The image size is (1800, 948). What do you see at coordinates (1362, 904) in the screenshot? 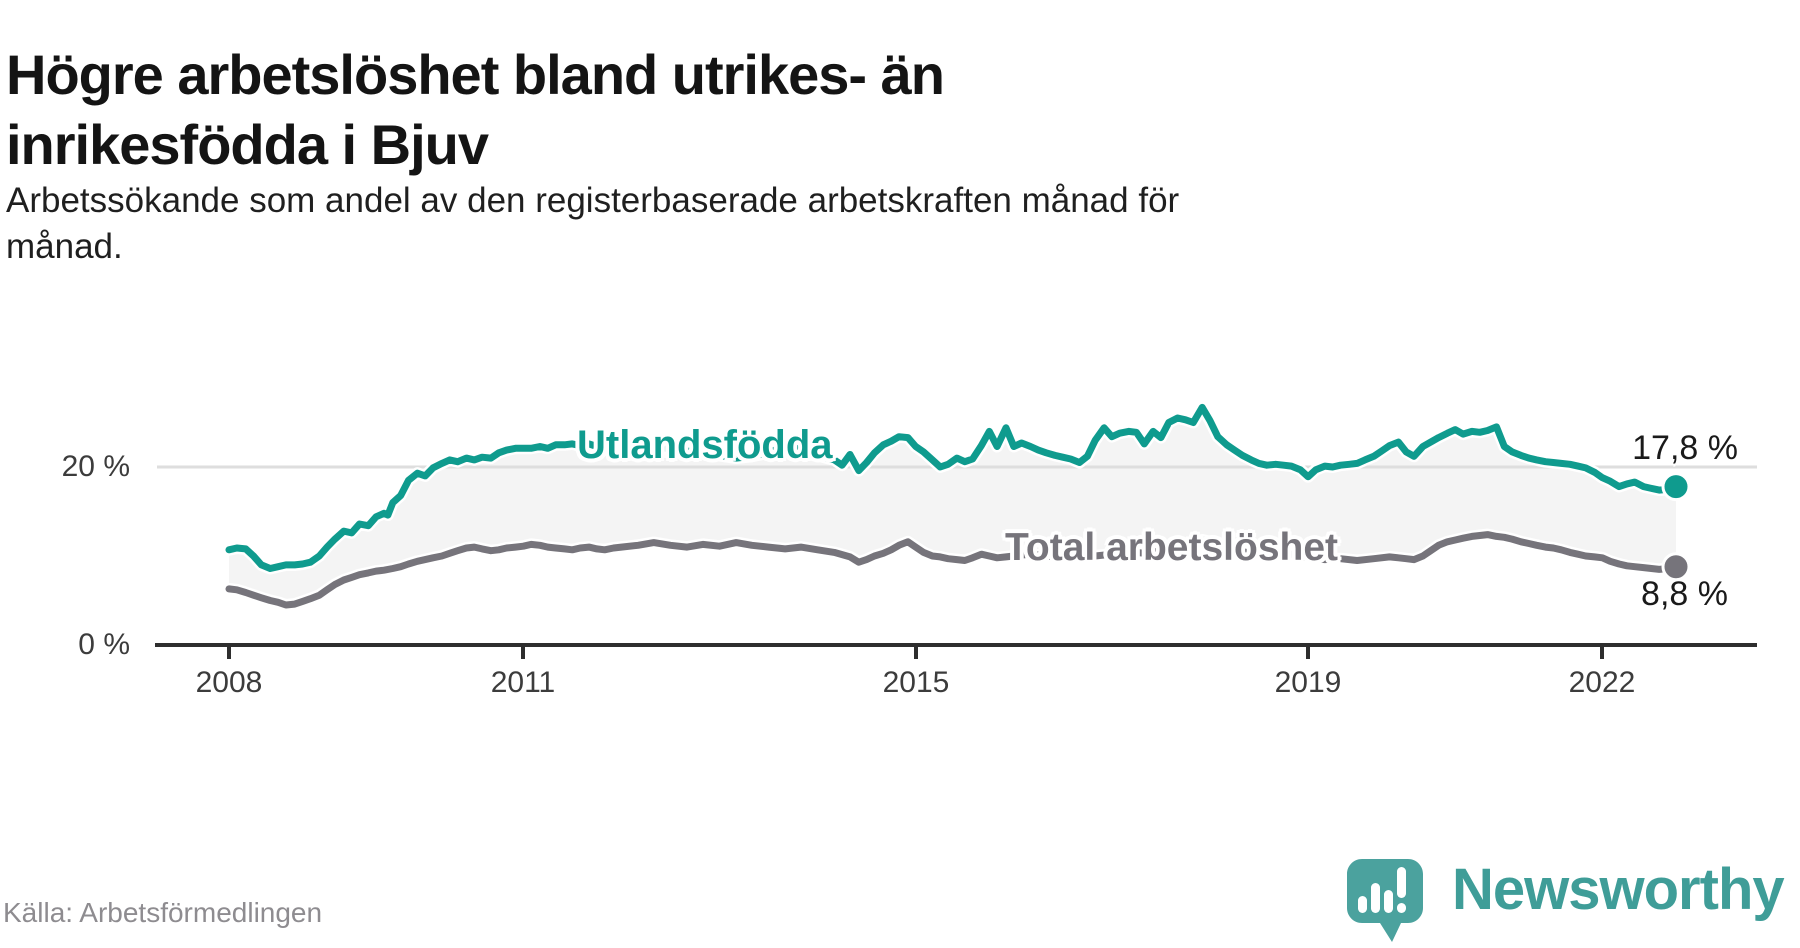
I see `logo-bar-short` at bounding box center [1362, 904].